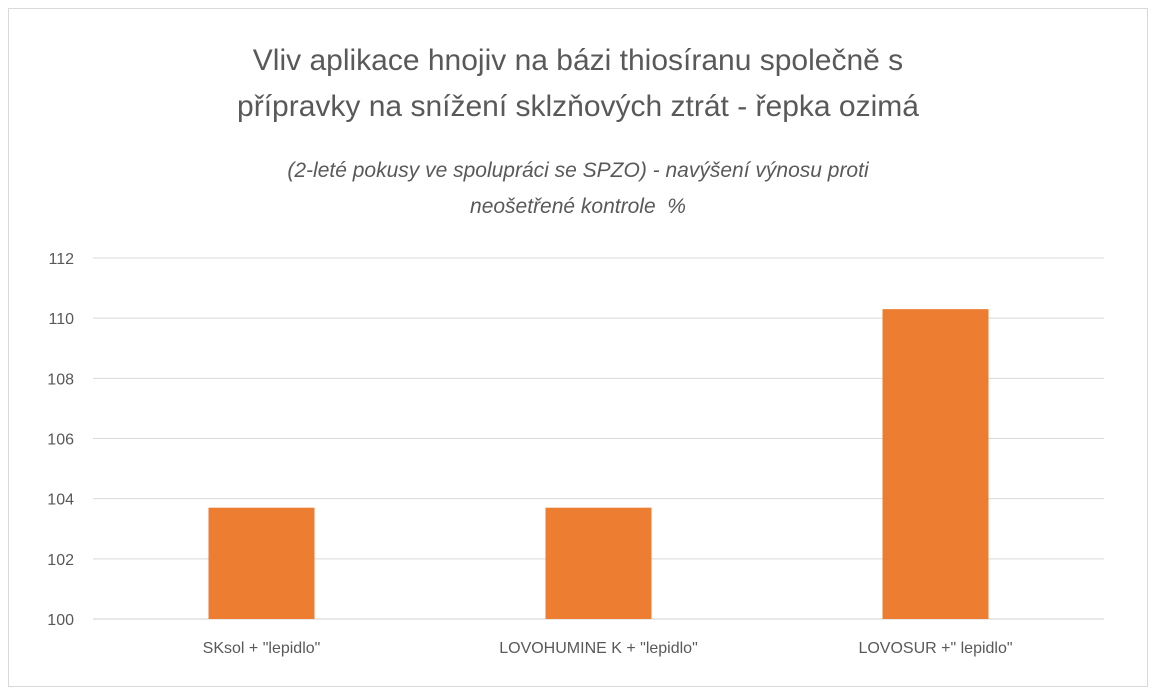  What do you see at coordinates (935, 648) in the screenshot?
I see `x-tick-label: LOVOSUR +" lepidlo"` at bounding box center [935, 648].